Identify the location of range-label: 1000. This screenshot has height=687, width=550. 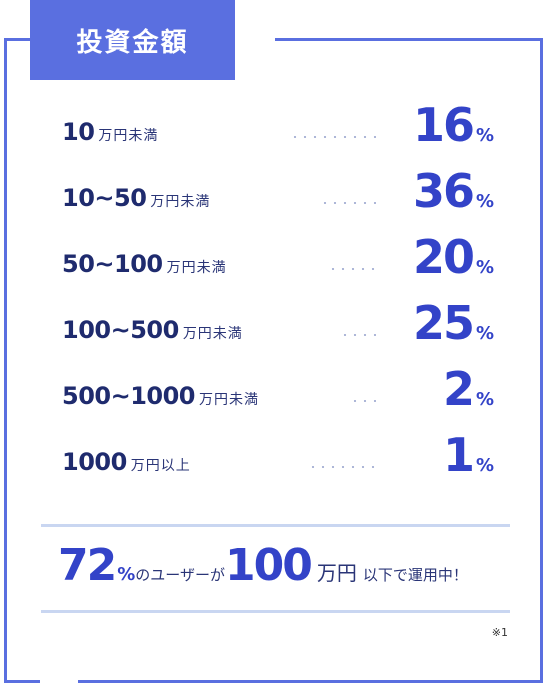
(94, 462).